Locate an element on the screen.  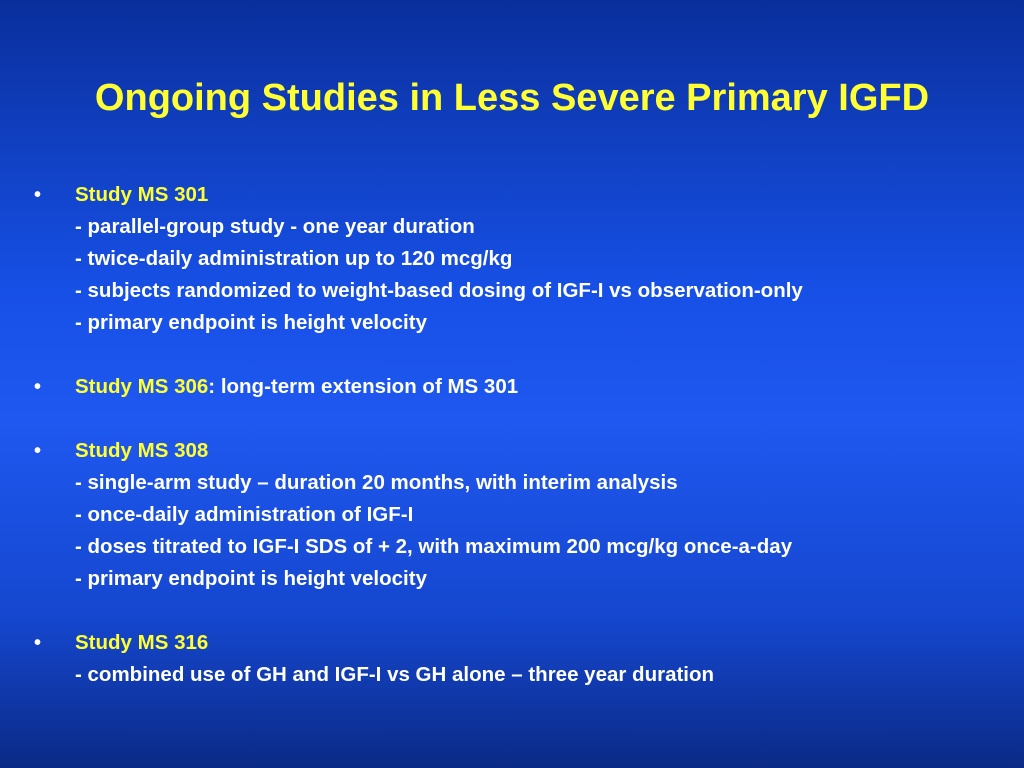
bullet-heading-line: Study MS 316 is located at coordinates (544, 643).